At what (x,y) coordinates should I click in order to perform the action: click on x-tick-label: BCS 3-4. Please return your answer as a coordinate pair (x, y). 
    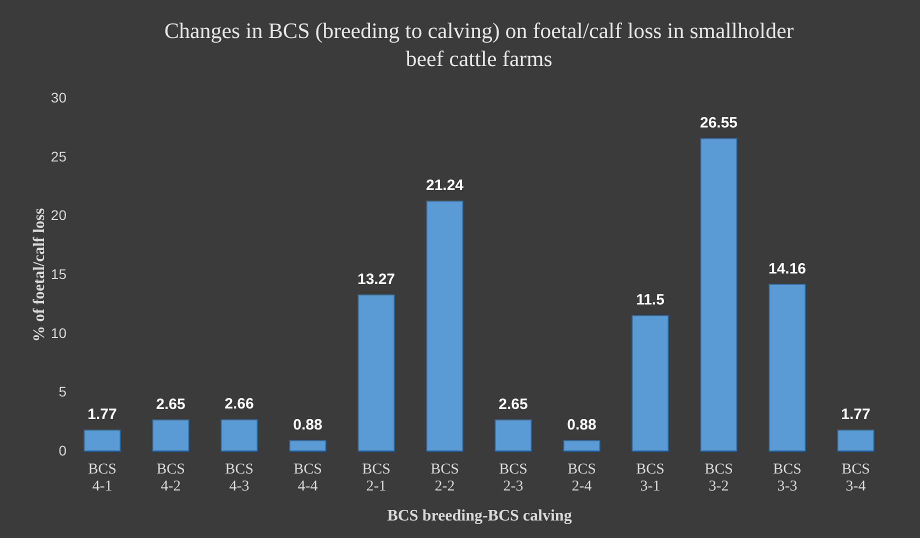
    Looking at the image, I should click on (856, 478).